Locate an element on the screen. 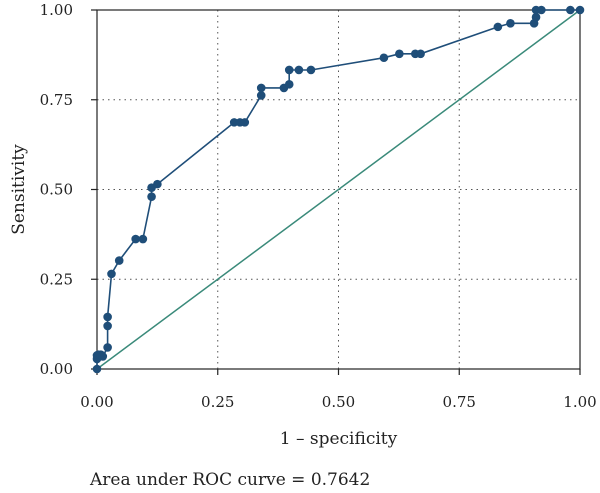  x-tick-label: 0.50 is located at coordinates (338, 402).